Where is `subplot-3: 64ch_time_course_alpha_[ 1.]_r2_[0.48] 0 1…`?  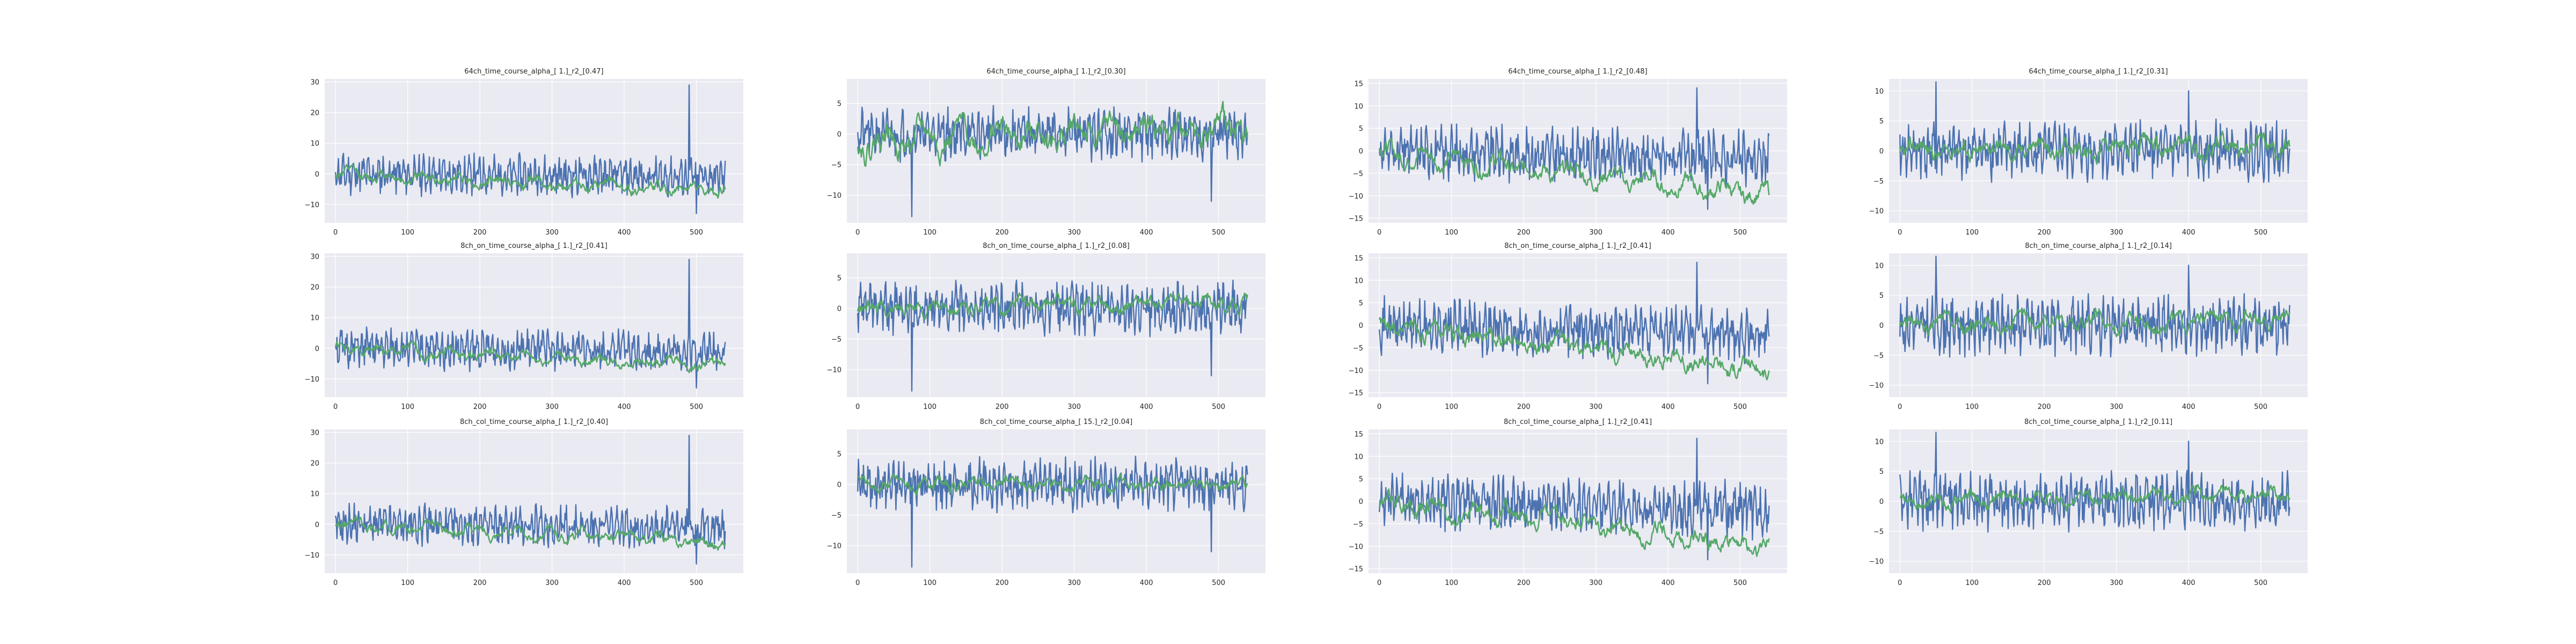
subplot-3: 64ch_time_course_alpha_[ 1.]_r2_[0.48] 0 1… is located at coordinates (1568, 152).